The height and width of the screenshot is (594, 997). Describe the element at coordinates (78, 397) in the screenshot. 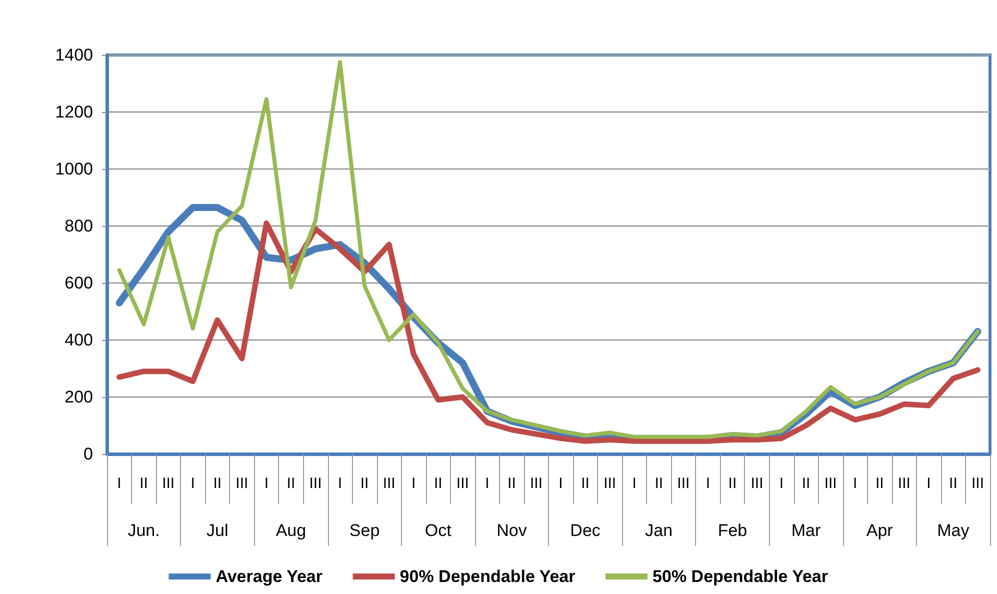

I see `y-tick-label: 200` at that location.